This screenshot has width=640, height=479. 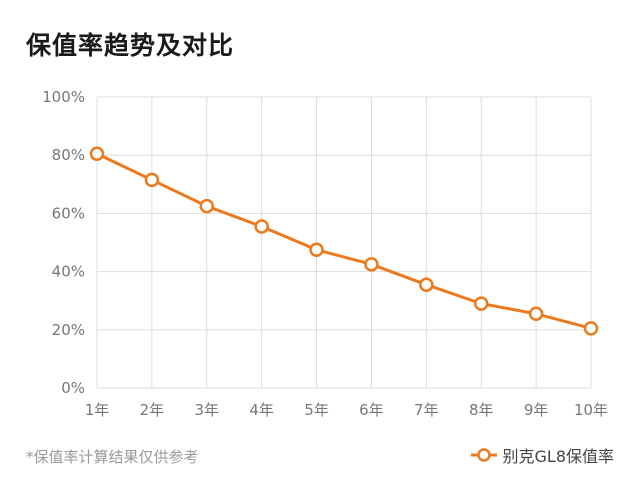 What do you see at coordinates (112, 457) in the screenshot?
I see `footnote: *保值率计算结果仅供参考` at bounding box center [112, 457].